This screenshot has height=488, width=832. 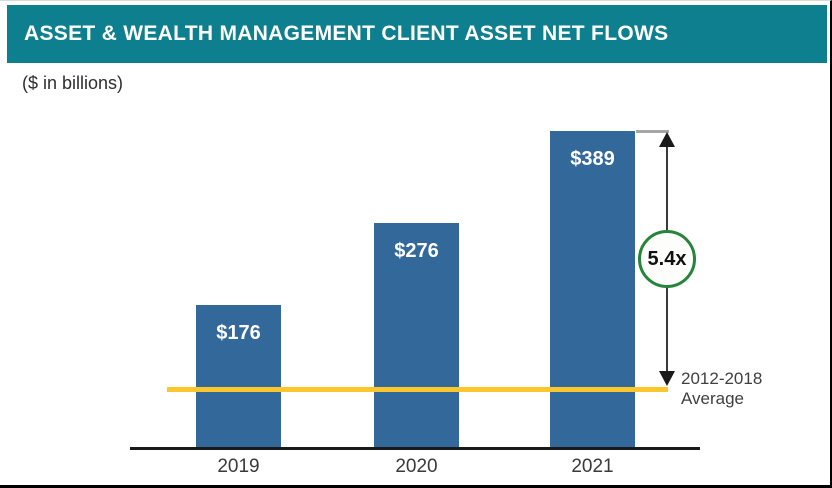 I want to click on average-caption-line2: Average, so click(x=713, y=398).